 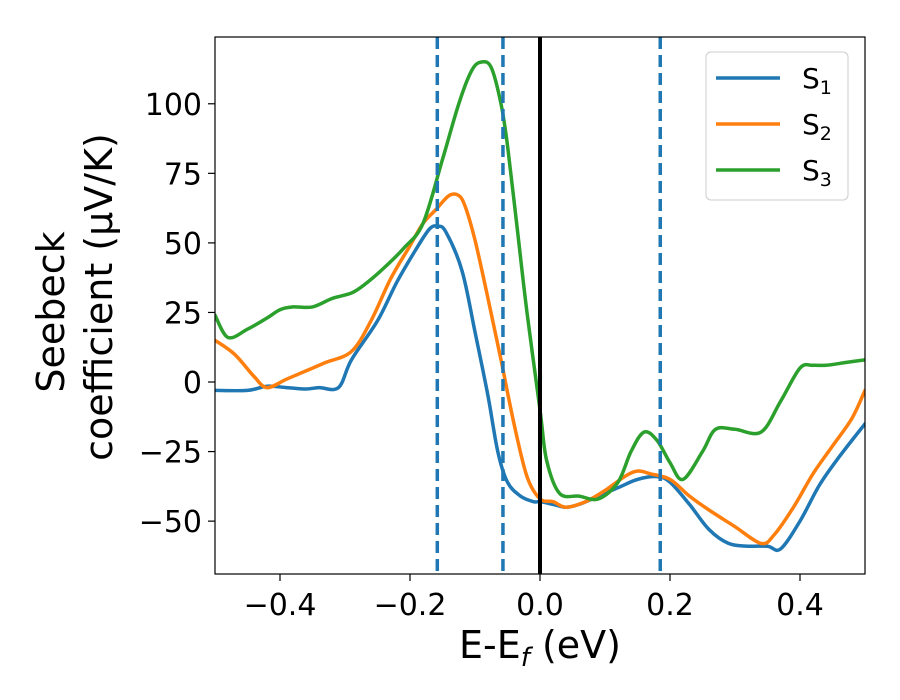 I want to click on y-tick-label: 25, so click(x=183, y=313).